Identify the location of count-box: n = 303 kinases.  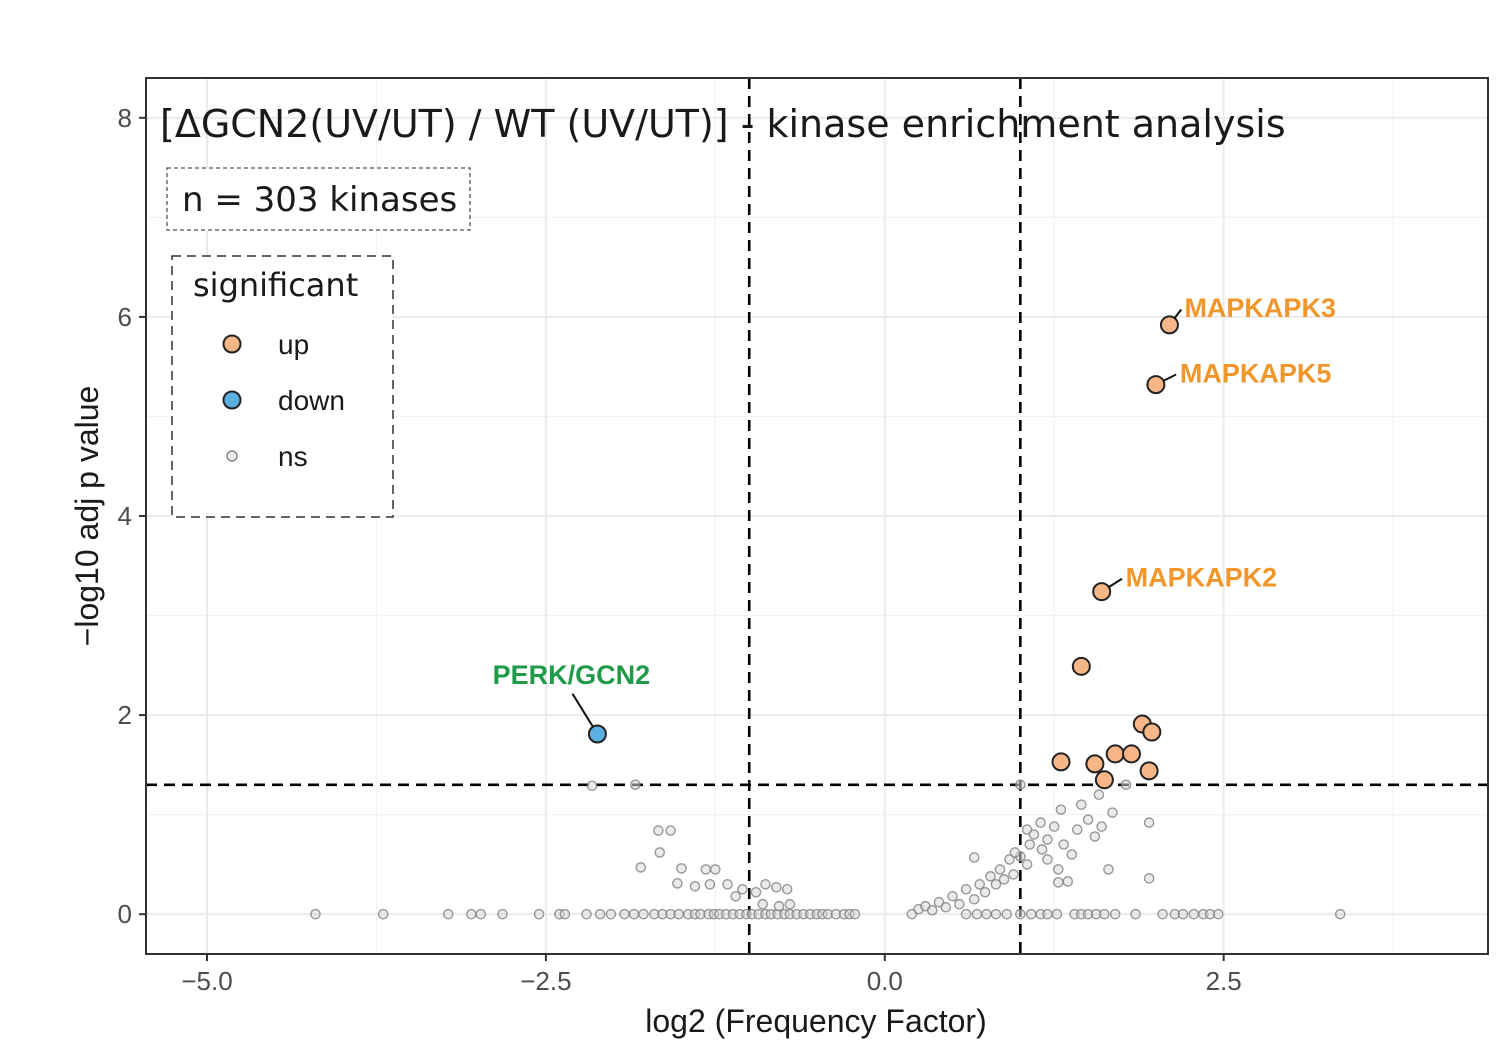
(318, 199).